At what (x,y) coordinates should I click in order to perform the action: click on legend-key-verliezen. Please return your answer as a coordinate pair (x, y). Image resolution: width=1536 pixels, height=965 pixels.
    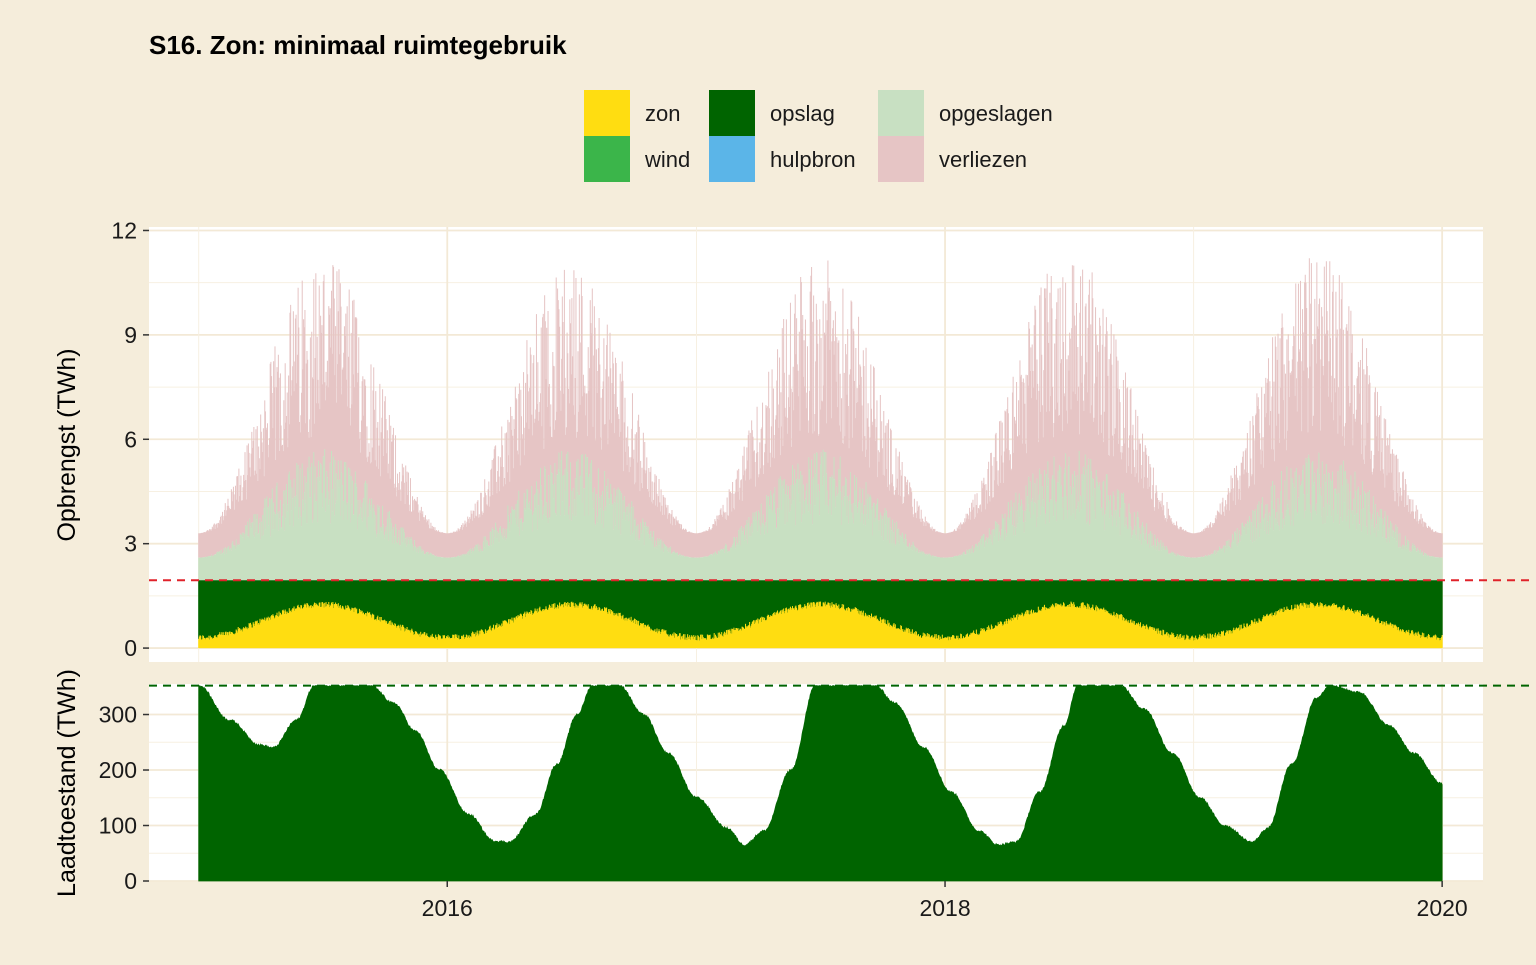
    Looking at the image, I should click on (901, 159).